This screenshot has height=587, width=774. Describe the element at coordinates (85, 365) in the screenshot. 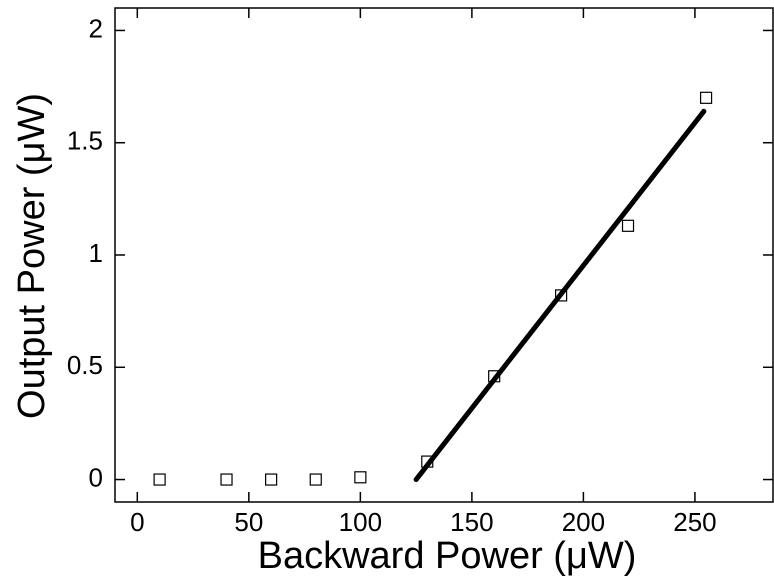

I see `y-tick-label: 0.5` at that location.